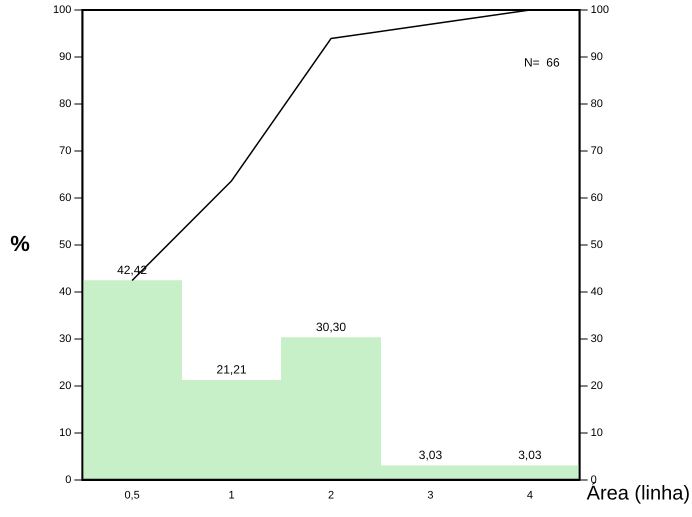 This screenshot has height=517, width=692. Describe the element at coordinates (529, 495) in the screenshot. I see `x-tick-label: 4` at that location.